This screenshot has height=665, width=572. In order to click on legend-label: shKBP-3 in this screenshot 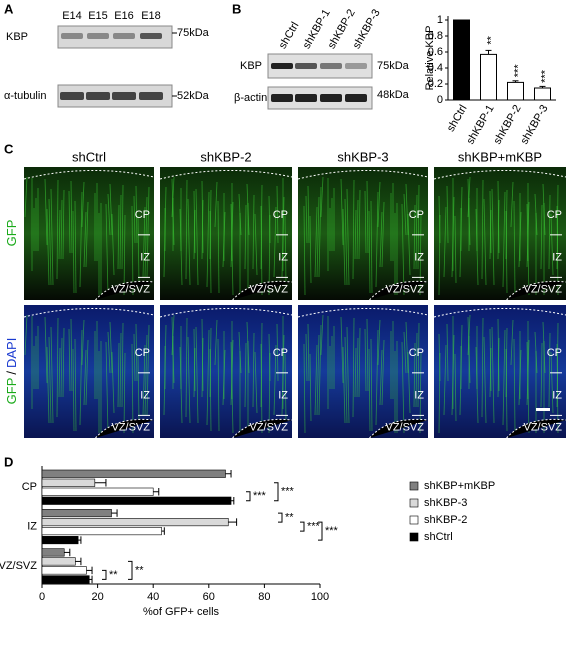, I will do `click(445, 503)`.